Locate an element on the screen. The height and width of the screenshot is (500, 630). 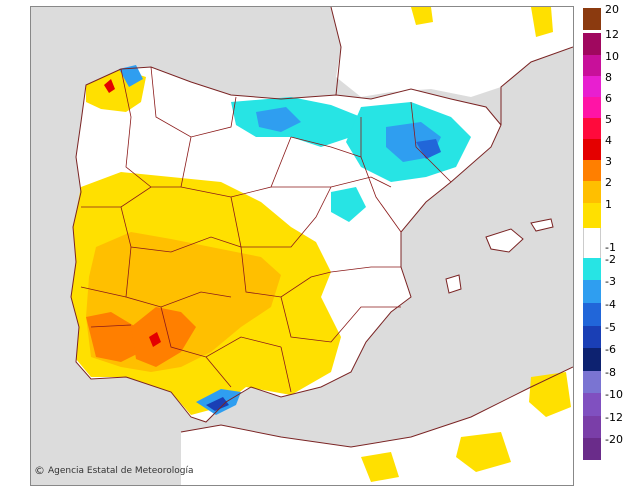
coast-france is located at coordinates (451, 66).